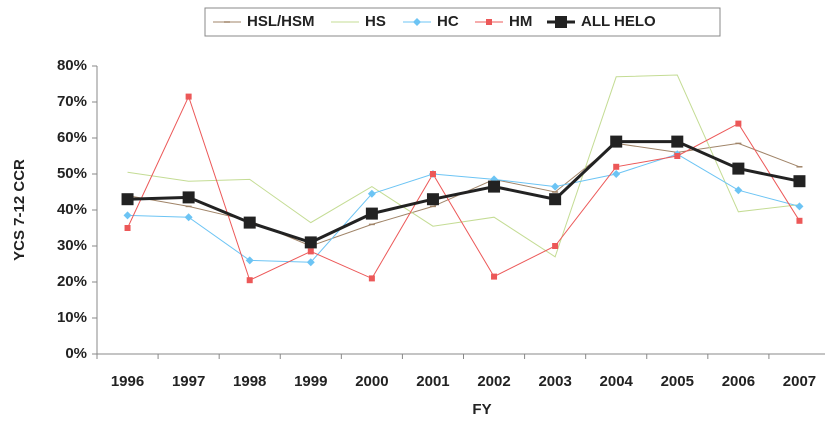 The width and height of the screenshot is (825, 429). I want to click on x-tick-label: 1998, so click(249, 381).